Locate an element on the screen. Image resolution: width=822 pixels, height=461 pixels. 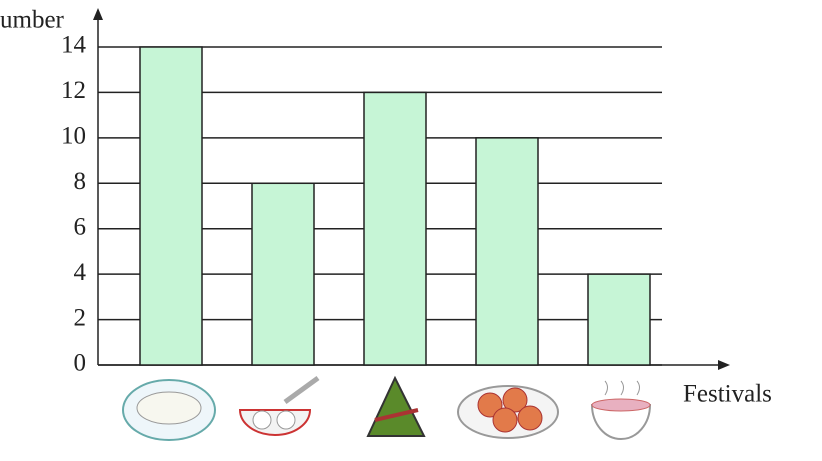
y-axis-label: umber is located at coordinates (32, 20).